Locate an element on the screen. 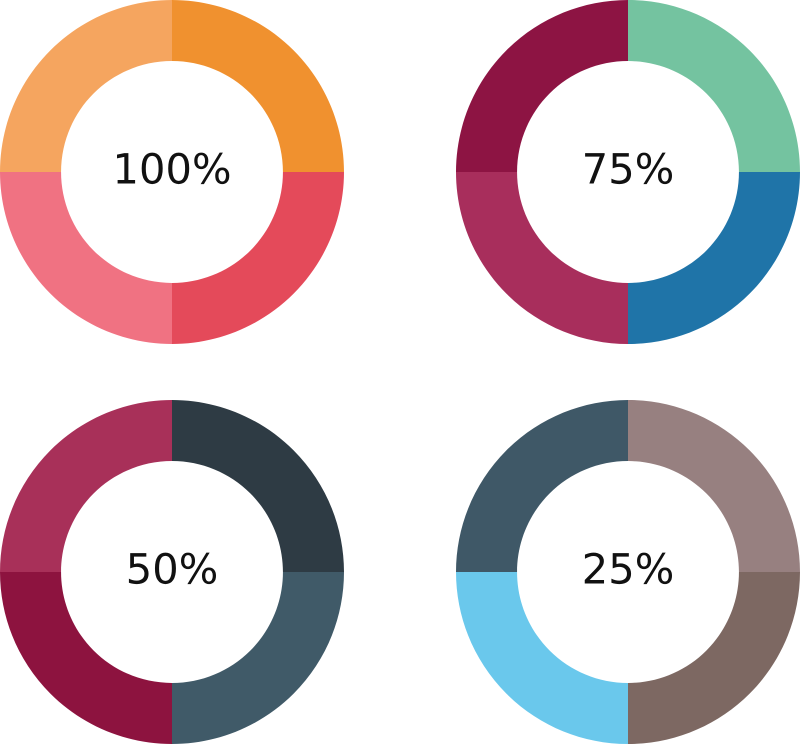 This screenshot has width=800, height=744. text: 75% is located at coordinates (628, 168).